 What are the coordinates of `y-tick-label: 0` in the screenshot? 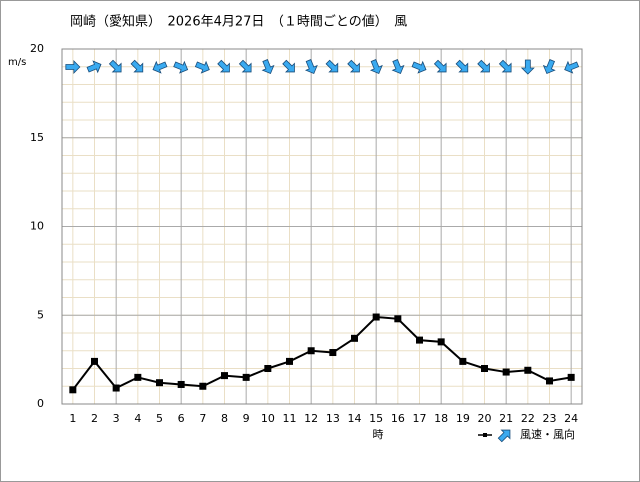 It's located at (40, 403).